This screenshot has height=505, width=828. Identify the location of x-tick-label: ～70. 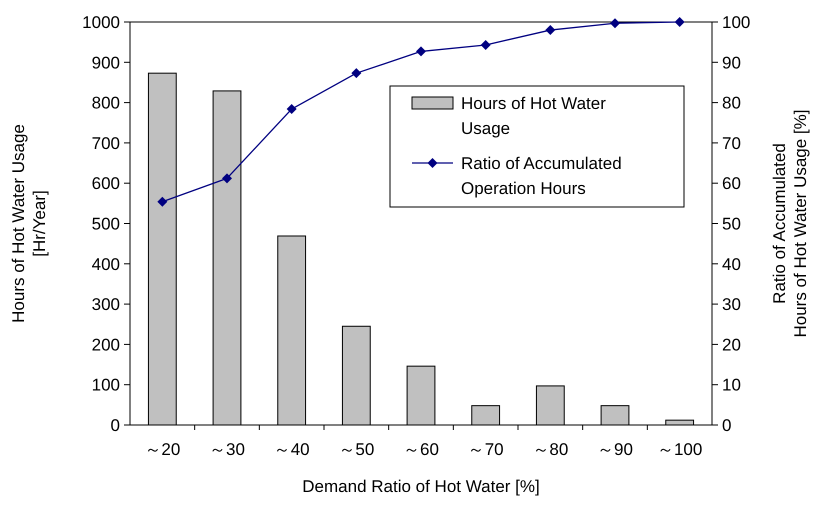
(486, 449).